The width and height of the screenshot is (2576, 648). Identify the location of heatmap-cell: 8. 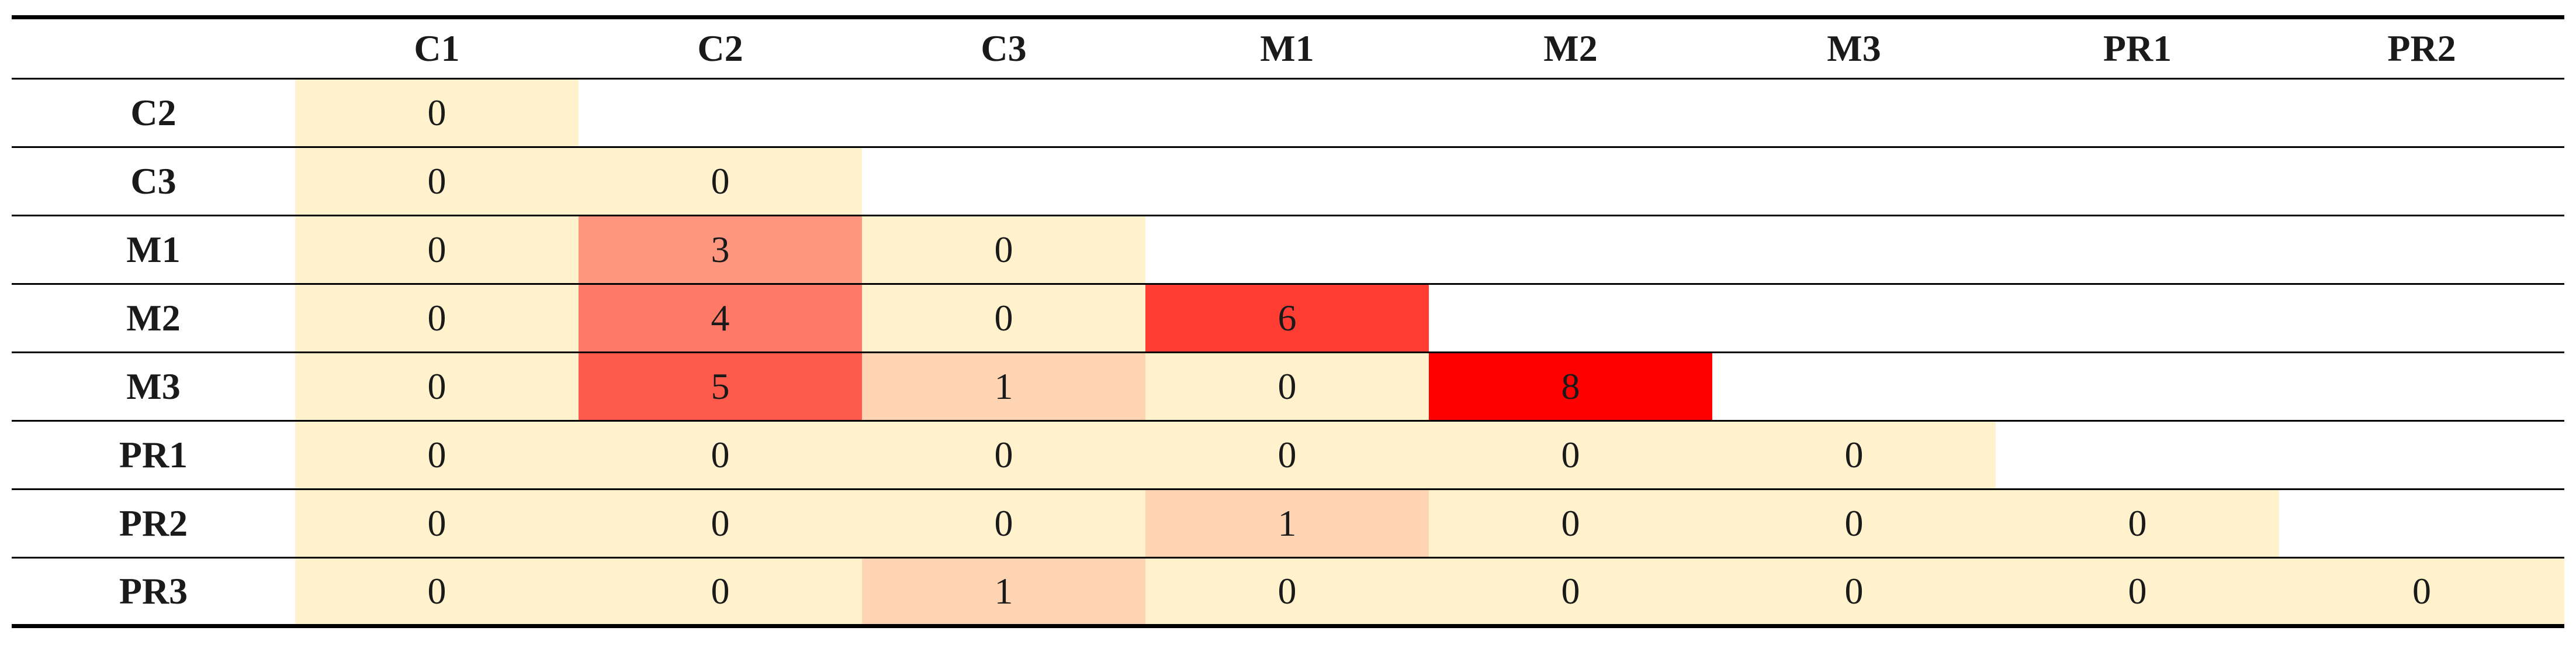
(1570, 386).